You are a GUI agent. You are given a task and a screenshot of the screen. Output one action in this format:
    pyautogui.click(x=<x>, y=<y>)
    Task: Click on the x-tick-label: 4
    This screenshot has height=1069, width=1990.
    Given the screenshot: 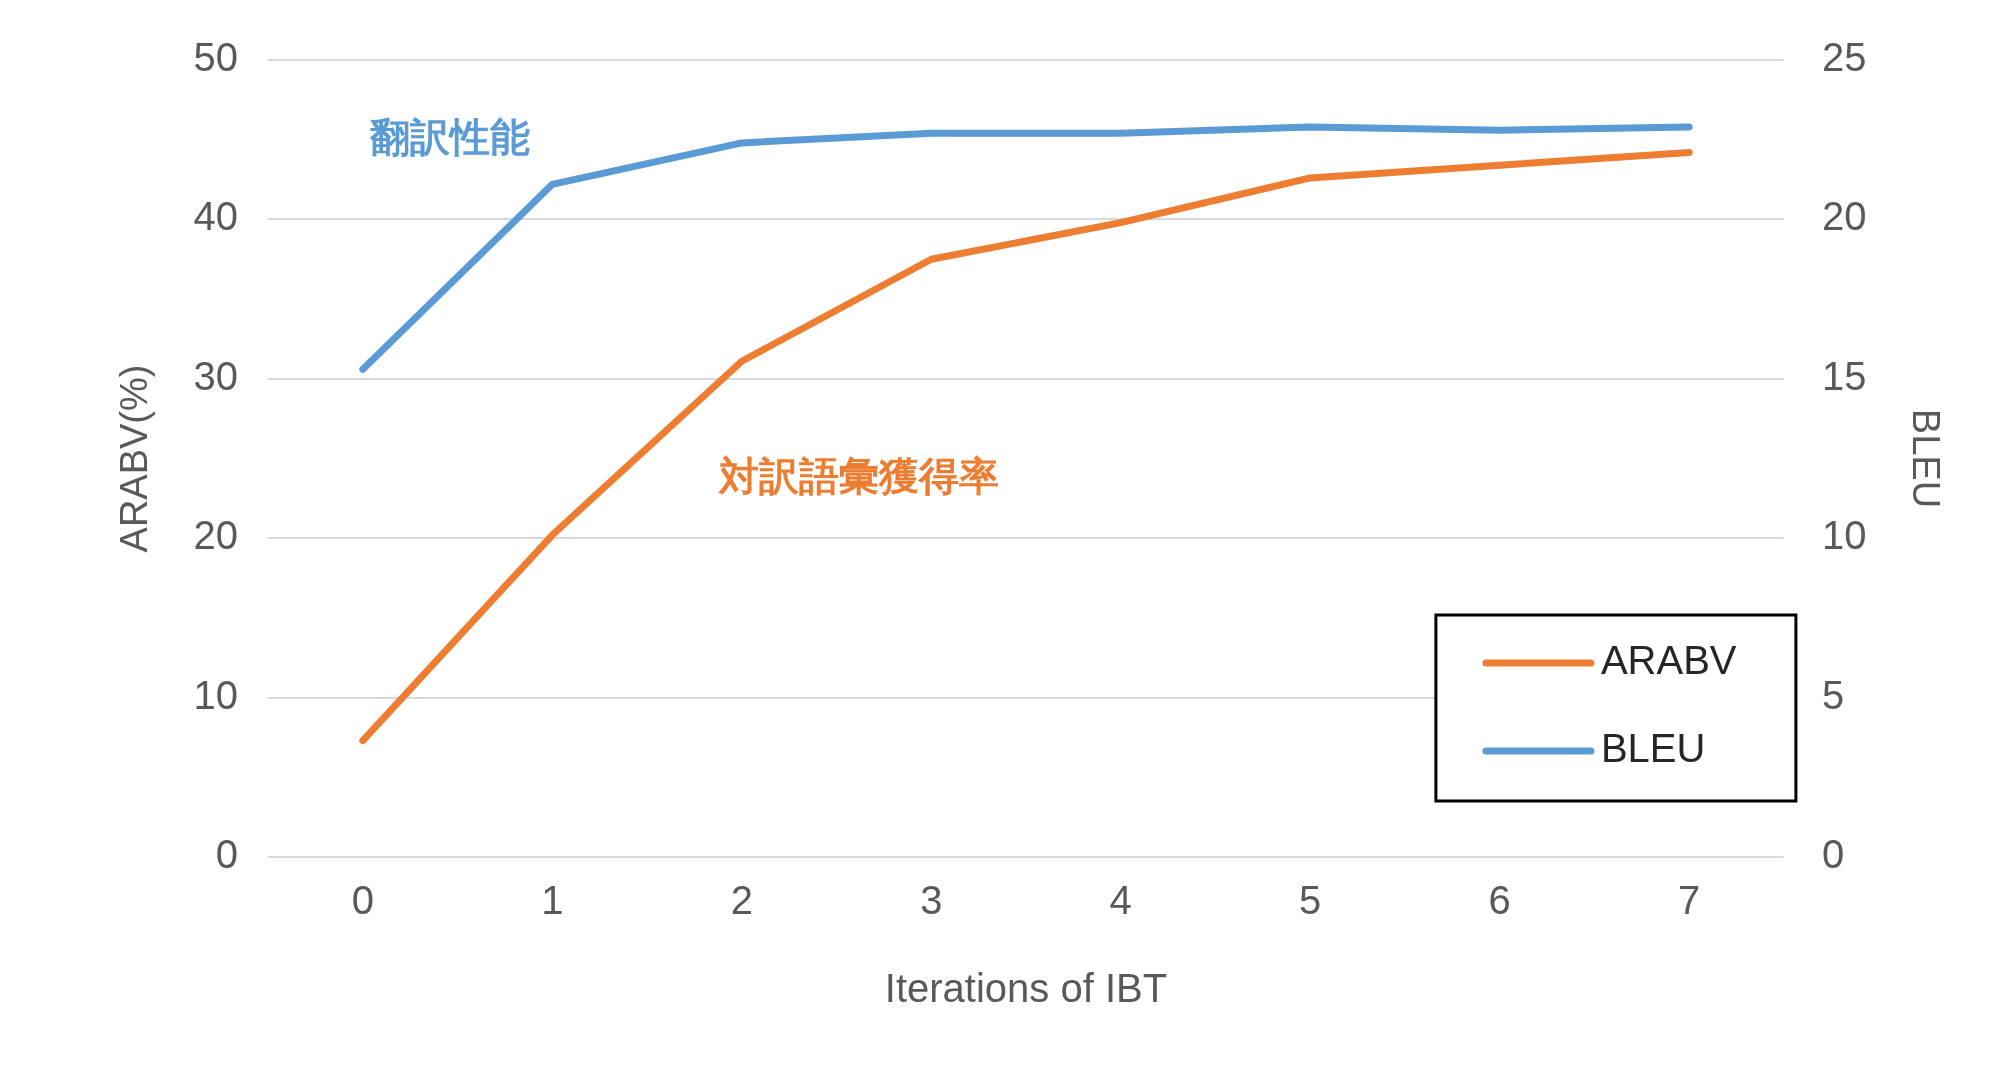 What is the action you would take?
    pyautogui.click(x=1120, y=900)
    